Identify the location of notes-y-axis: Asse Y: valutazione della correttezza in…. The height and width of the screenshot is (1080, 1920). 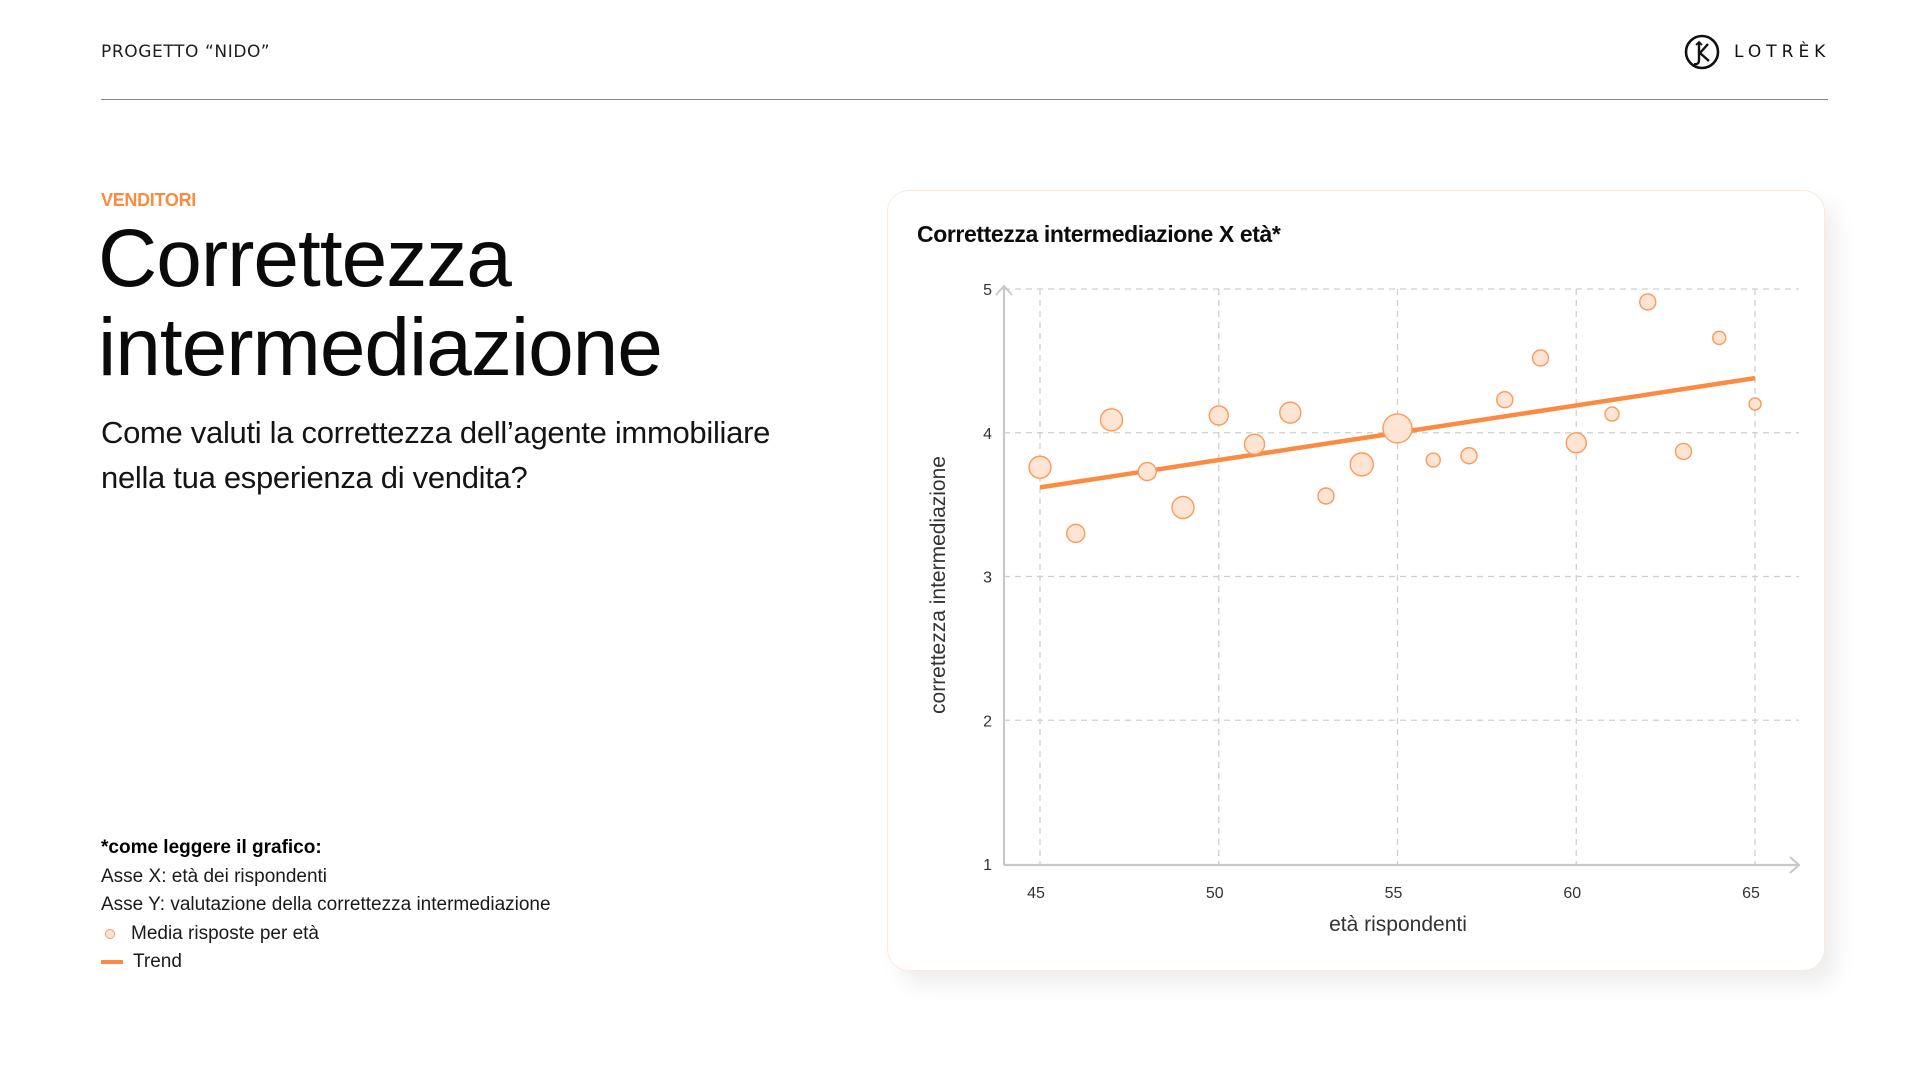
(326, 904).